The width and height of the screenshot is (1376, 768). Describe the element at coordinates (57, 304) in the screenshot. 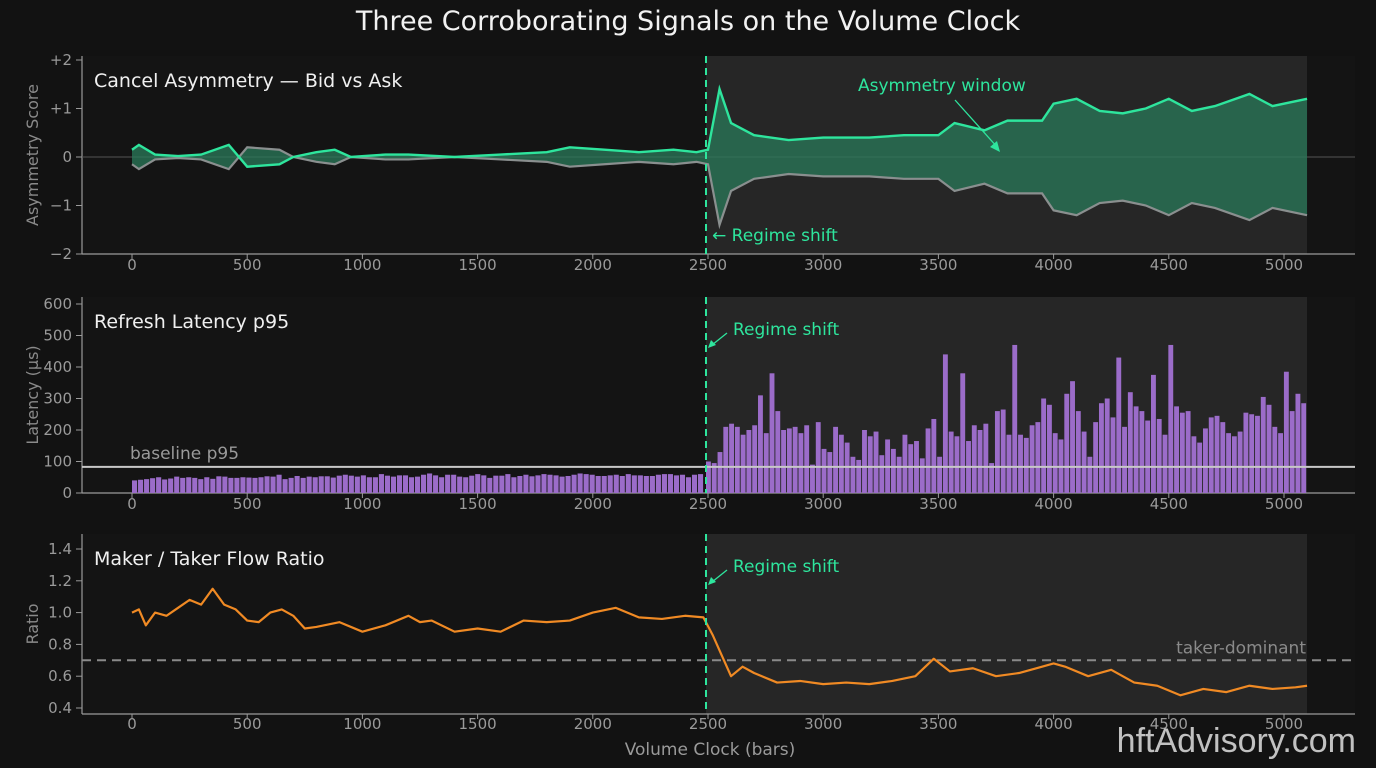

I see `y-tick-label: 600` at that location.